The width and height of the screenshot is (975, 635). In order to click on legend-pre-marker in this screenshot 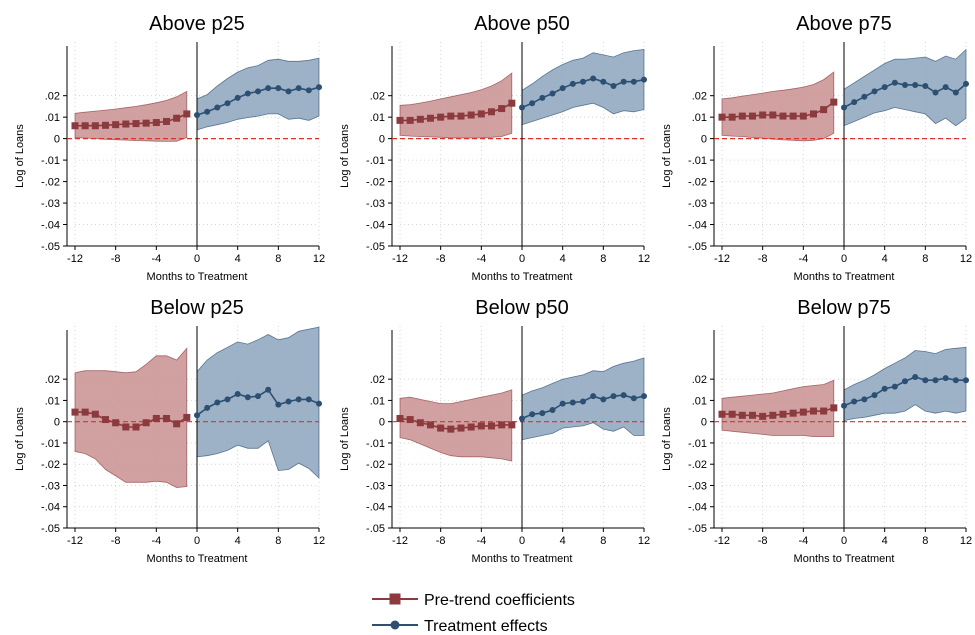, I will do `click(395, 599)`.